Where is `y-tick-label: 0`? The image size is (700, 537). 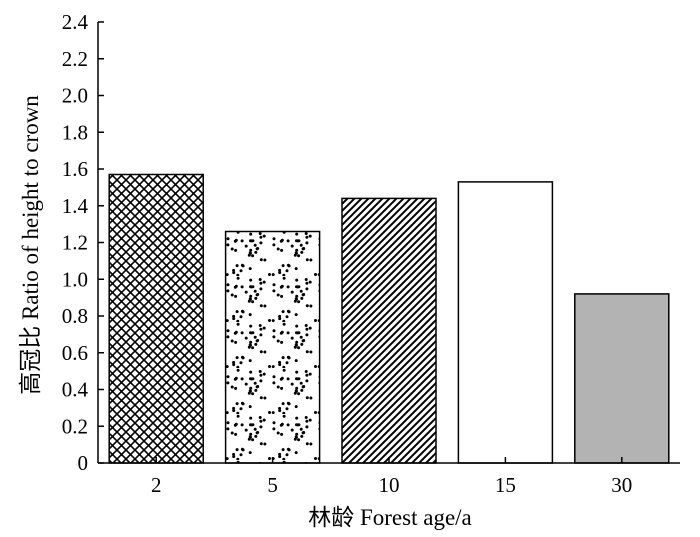 y-tick-label: 0 is located at coordinates (83, 463).